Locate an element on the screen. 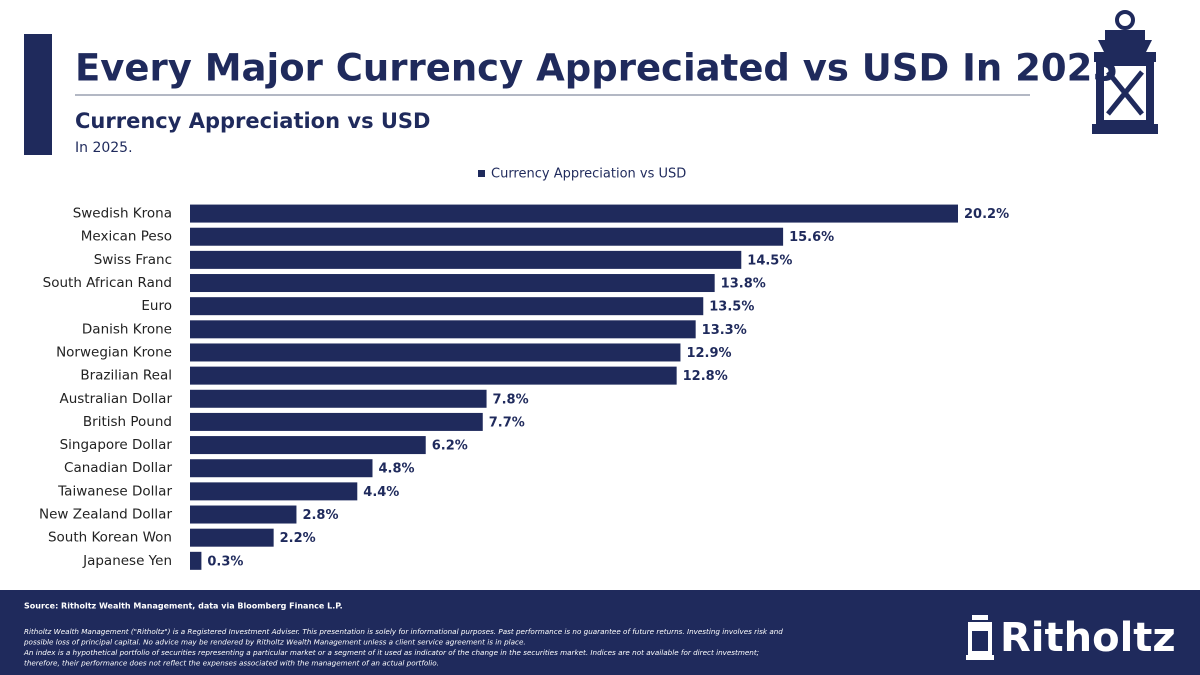 The height and width of the screenshot is (675, 1200). value-label: 13.8% is located at coordinates (743, 284).